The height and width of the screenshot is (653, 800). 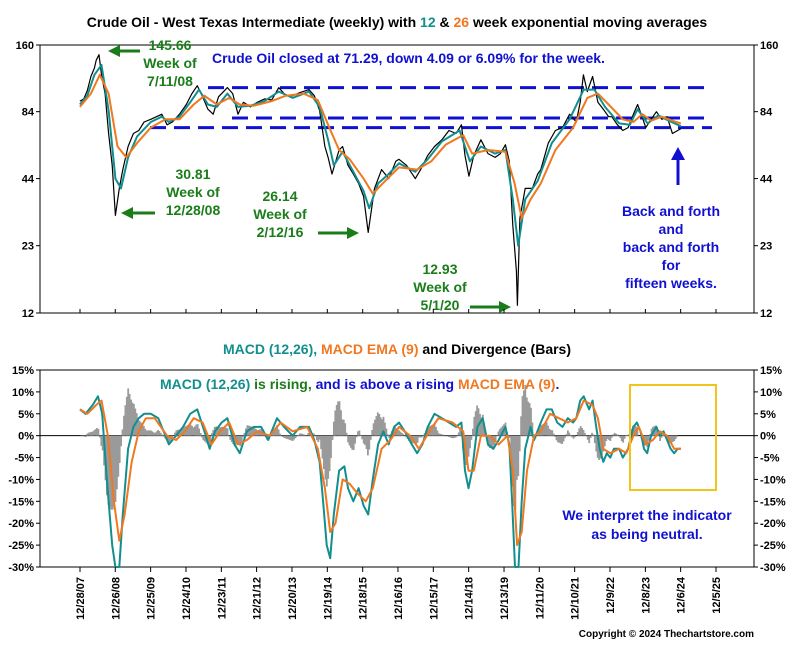 I want to click on price-tick-label-right: 84, so click(x=766, y=113).